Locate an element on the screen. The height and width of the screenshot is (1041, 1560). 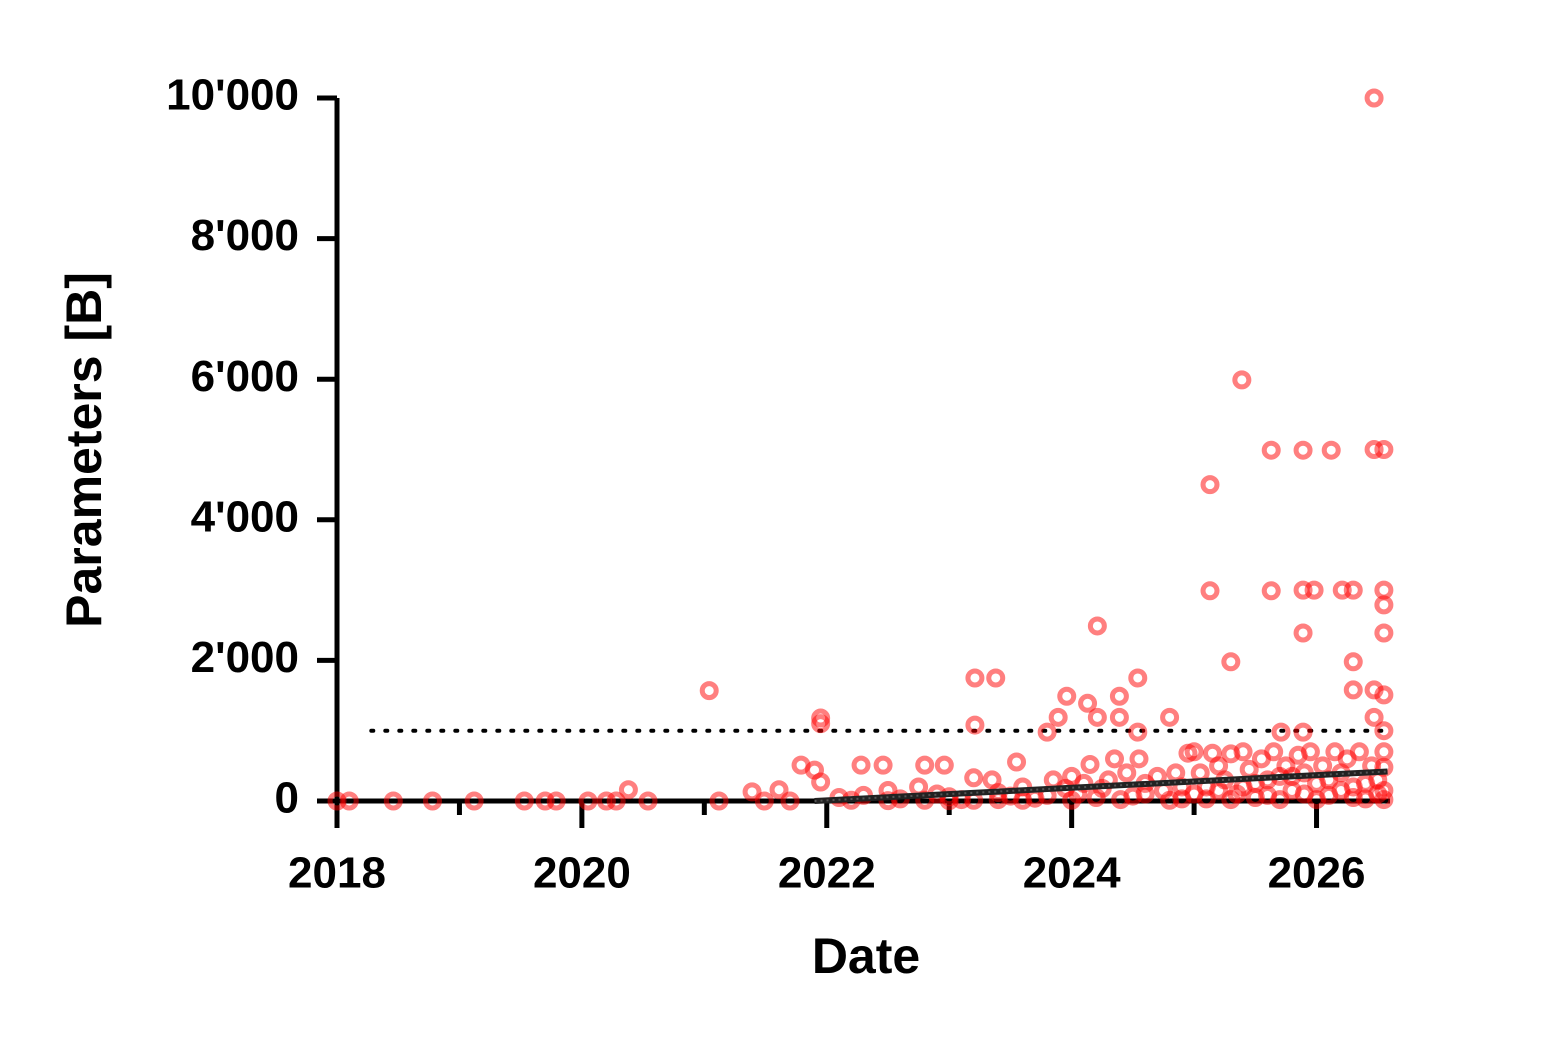
y-axis-title: Parameters [B] is located at coordinates (84, 450).